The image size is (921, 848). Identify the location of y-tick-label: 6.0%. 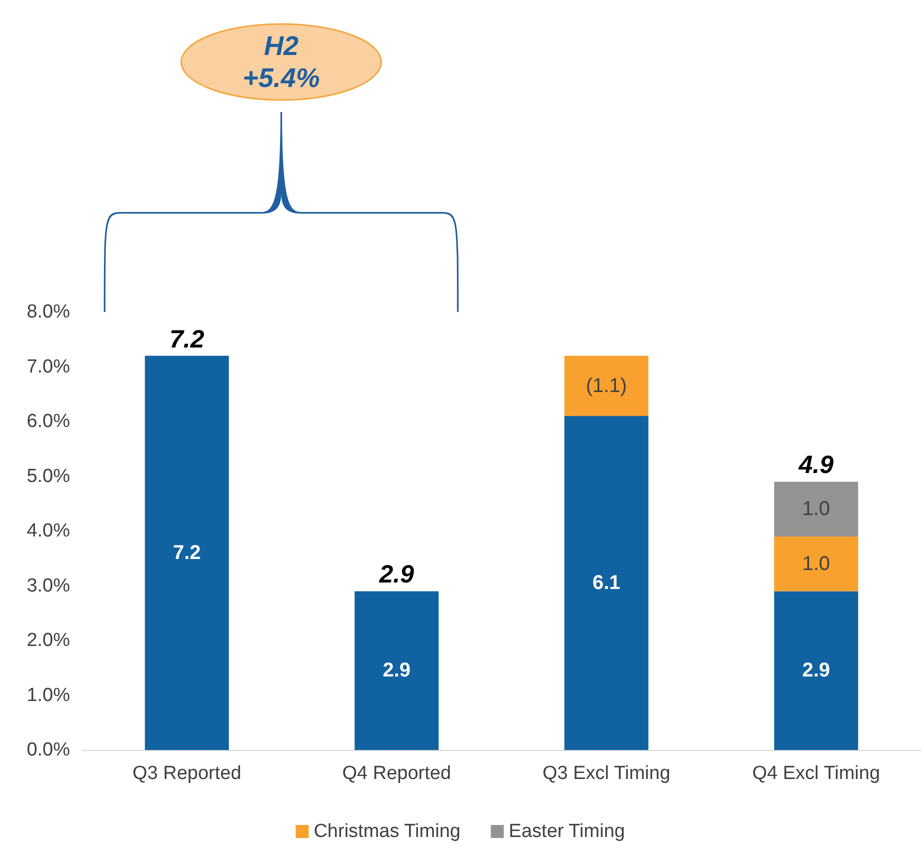
(48, 421).